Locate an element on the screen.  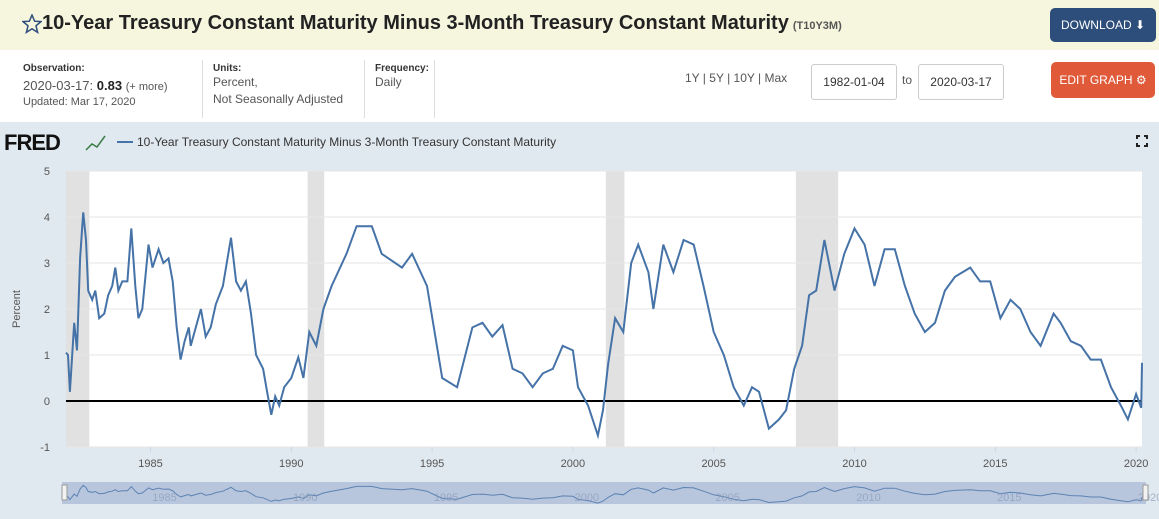
navigator-tick-label: 2000 is located at coordinates (587, 498).